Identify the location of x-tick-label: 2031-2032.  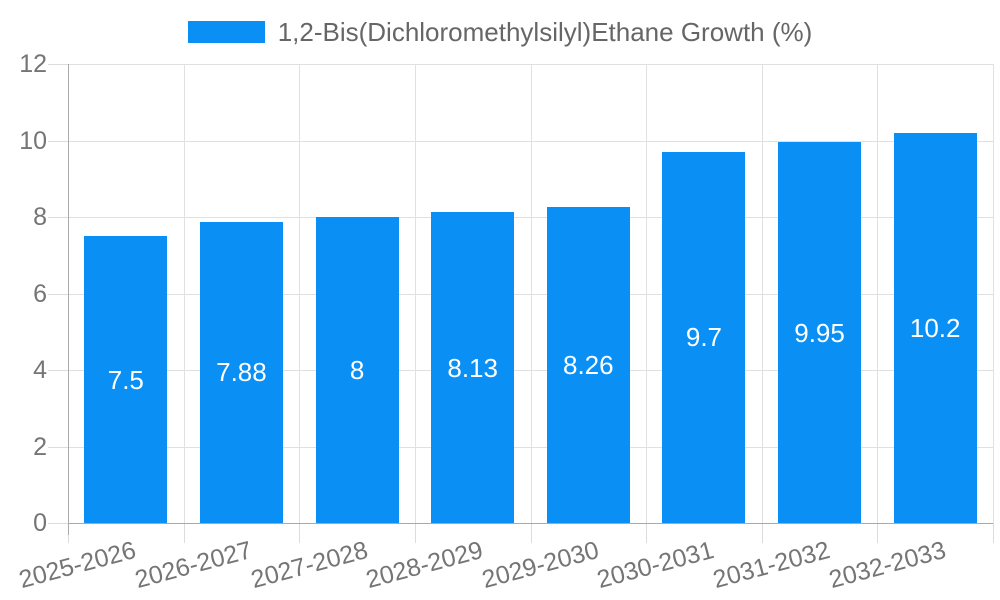
(771, 565).